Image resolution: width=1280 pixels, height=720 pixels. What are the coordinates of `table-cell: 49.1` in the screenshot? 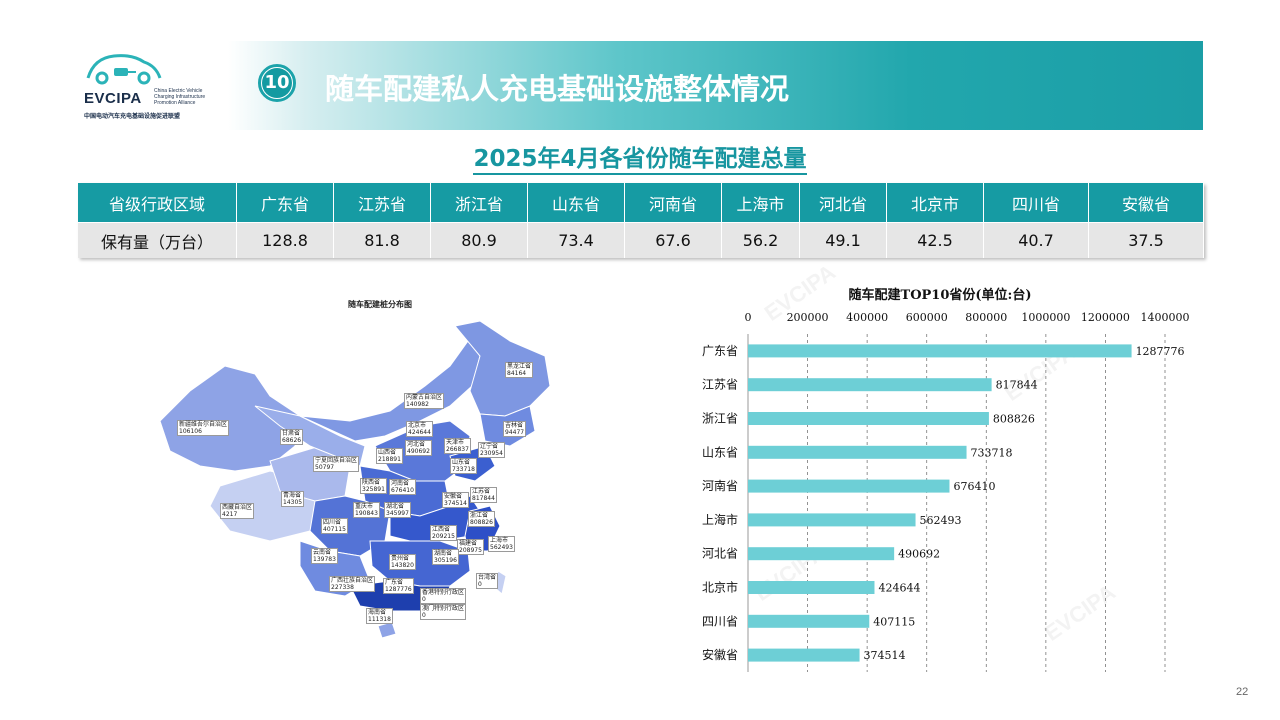 It's located at (843, 240).